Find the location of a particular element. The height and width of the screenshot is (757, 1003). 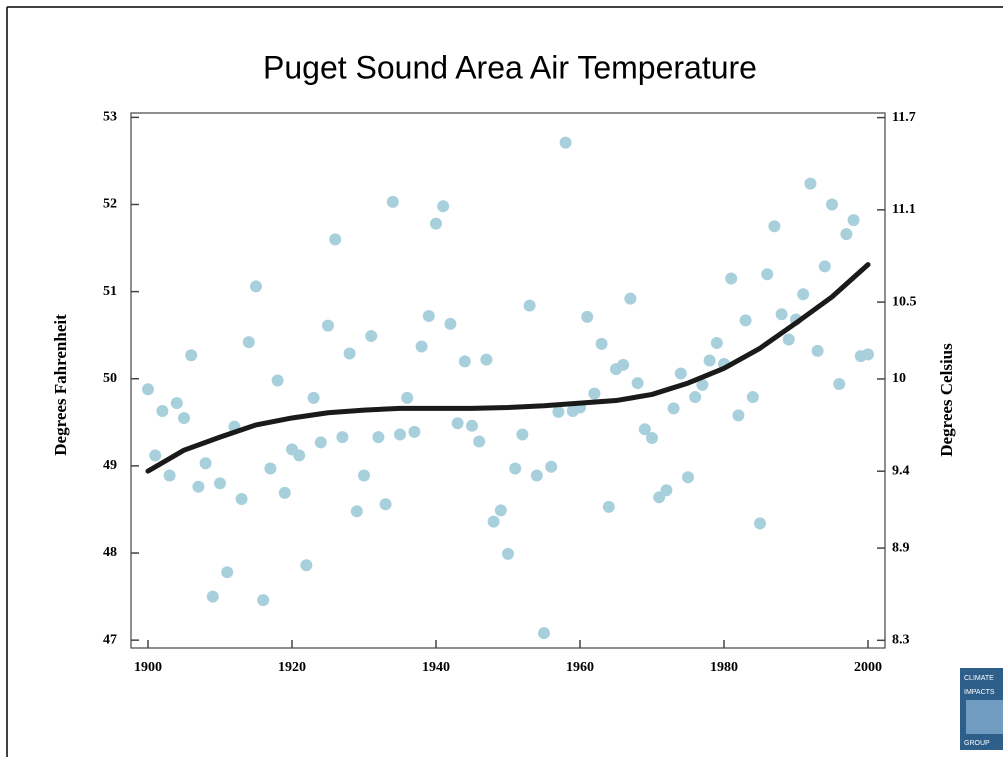

logo-text: GROUP is located at coordinates (977, 743).